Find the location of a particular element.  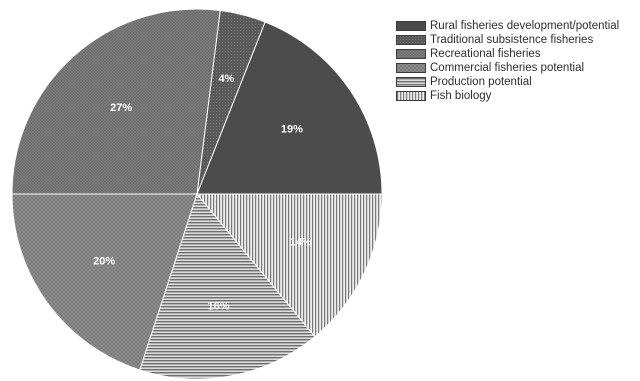

legend-label-rural-fisheries: Rural fisheries development/potential is located at coordinates (525, 26).